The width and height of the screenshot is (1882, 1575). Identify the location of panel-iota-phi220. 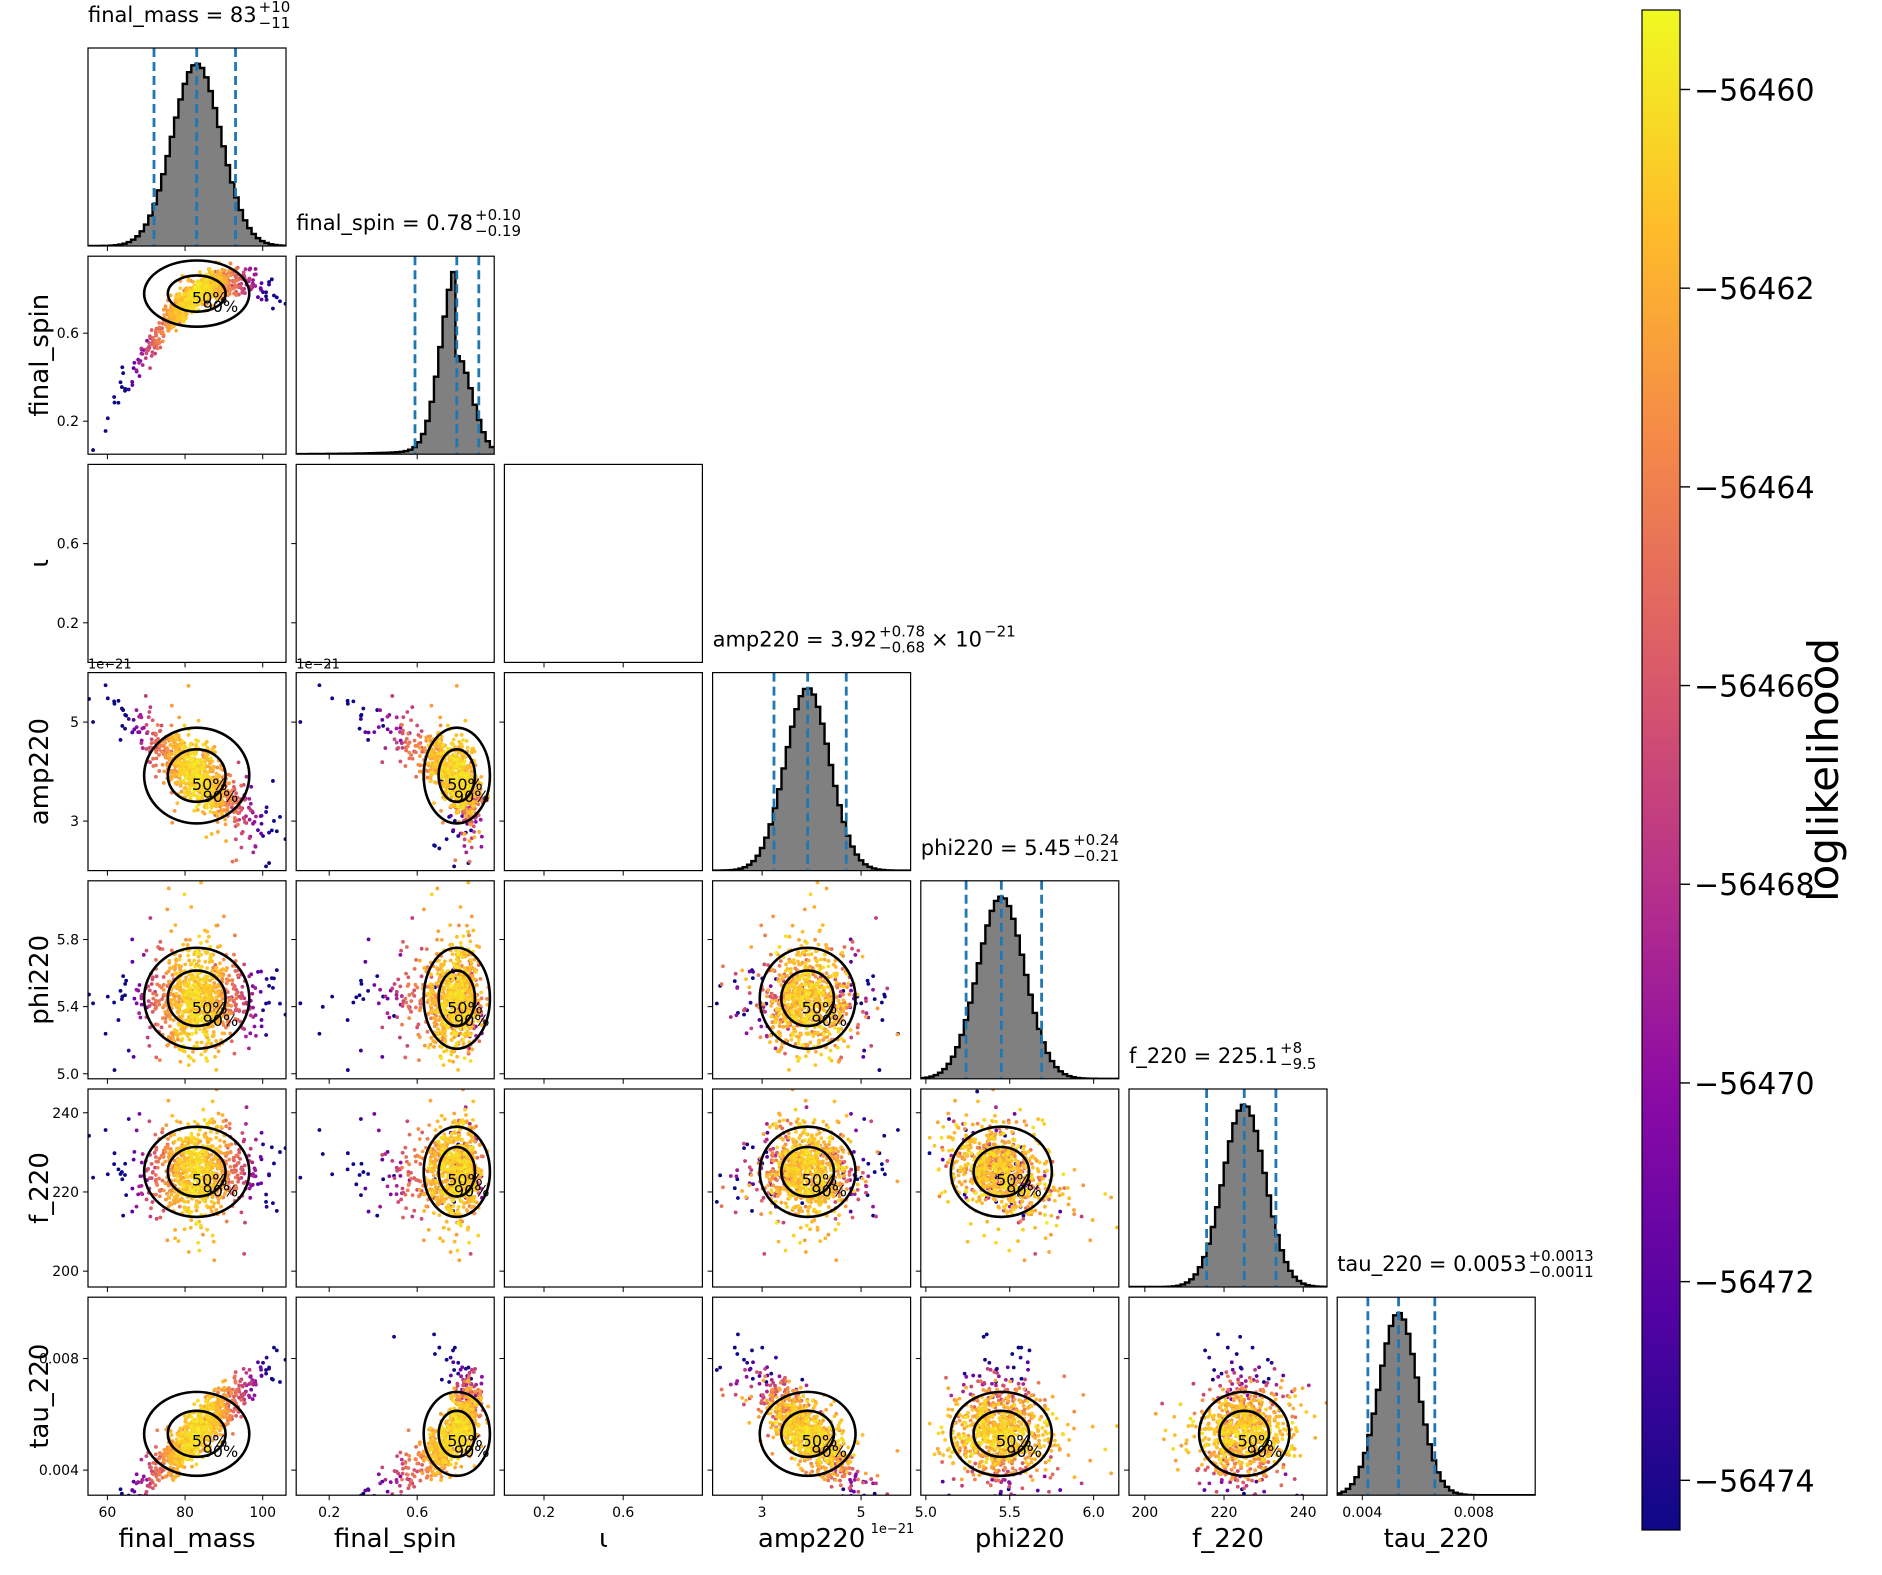
(601, 982).